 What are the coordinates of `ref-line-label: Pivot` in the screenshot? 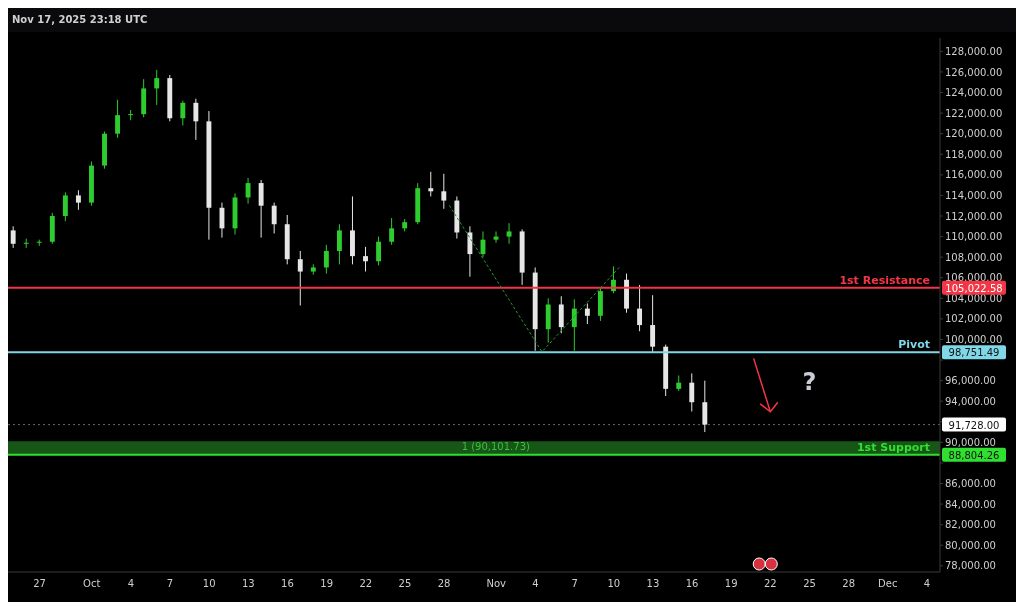 It's located at (914, 345).